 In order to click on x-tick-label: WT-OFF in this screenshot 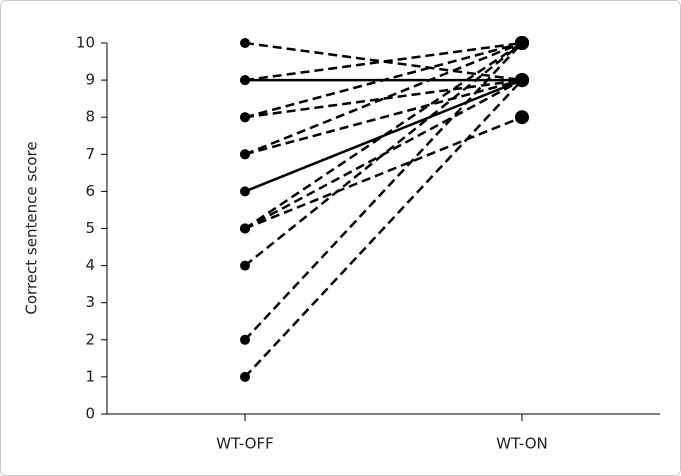, I will do `click(245, 444)`.